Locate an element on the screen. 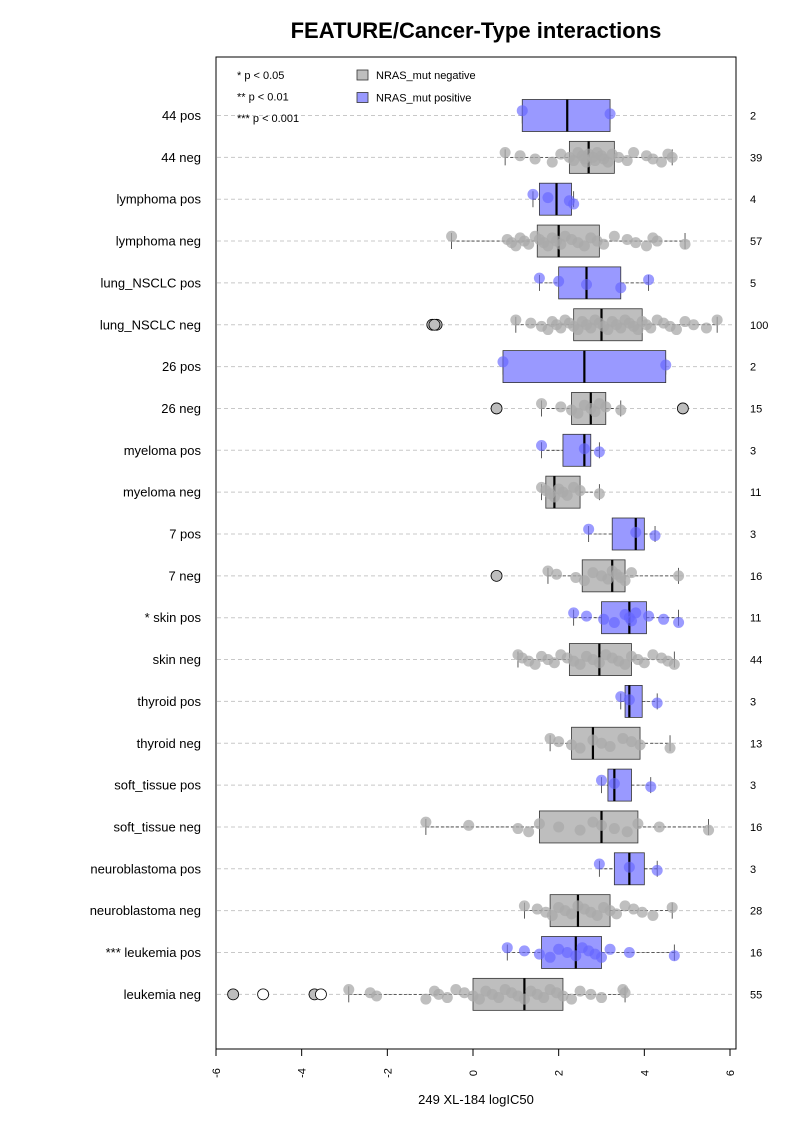  group-label: 44 pos is located at coordinates (182, 115).